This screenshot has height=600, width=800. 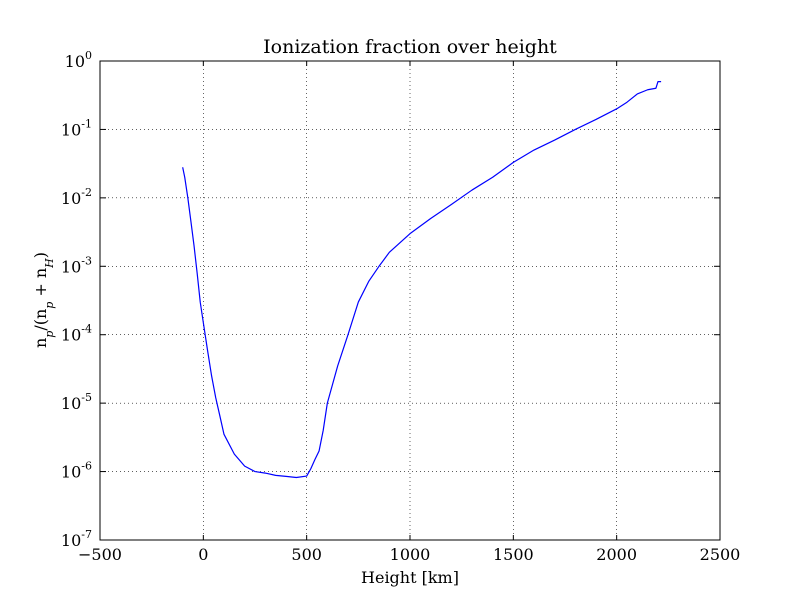 I want to click on y-tick-label: 10⁻⁵, so click(x=76, y=402).